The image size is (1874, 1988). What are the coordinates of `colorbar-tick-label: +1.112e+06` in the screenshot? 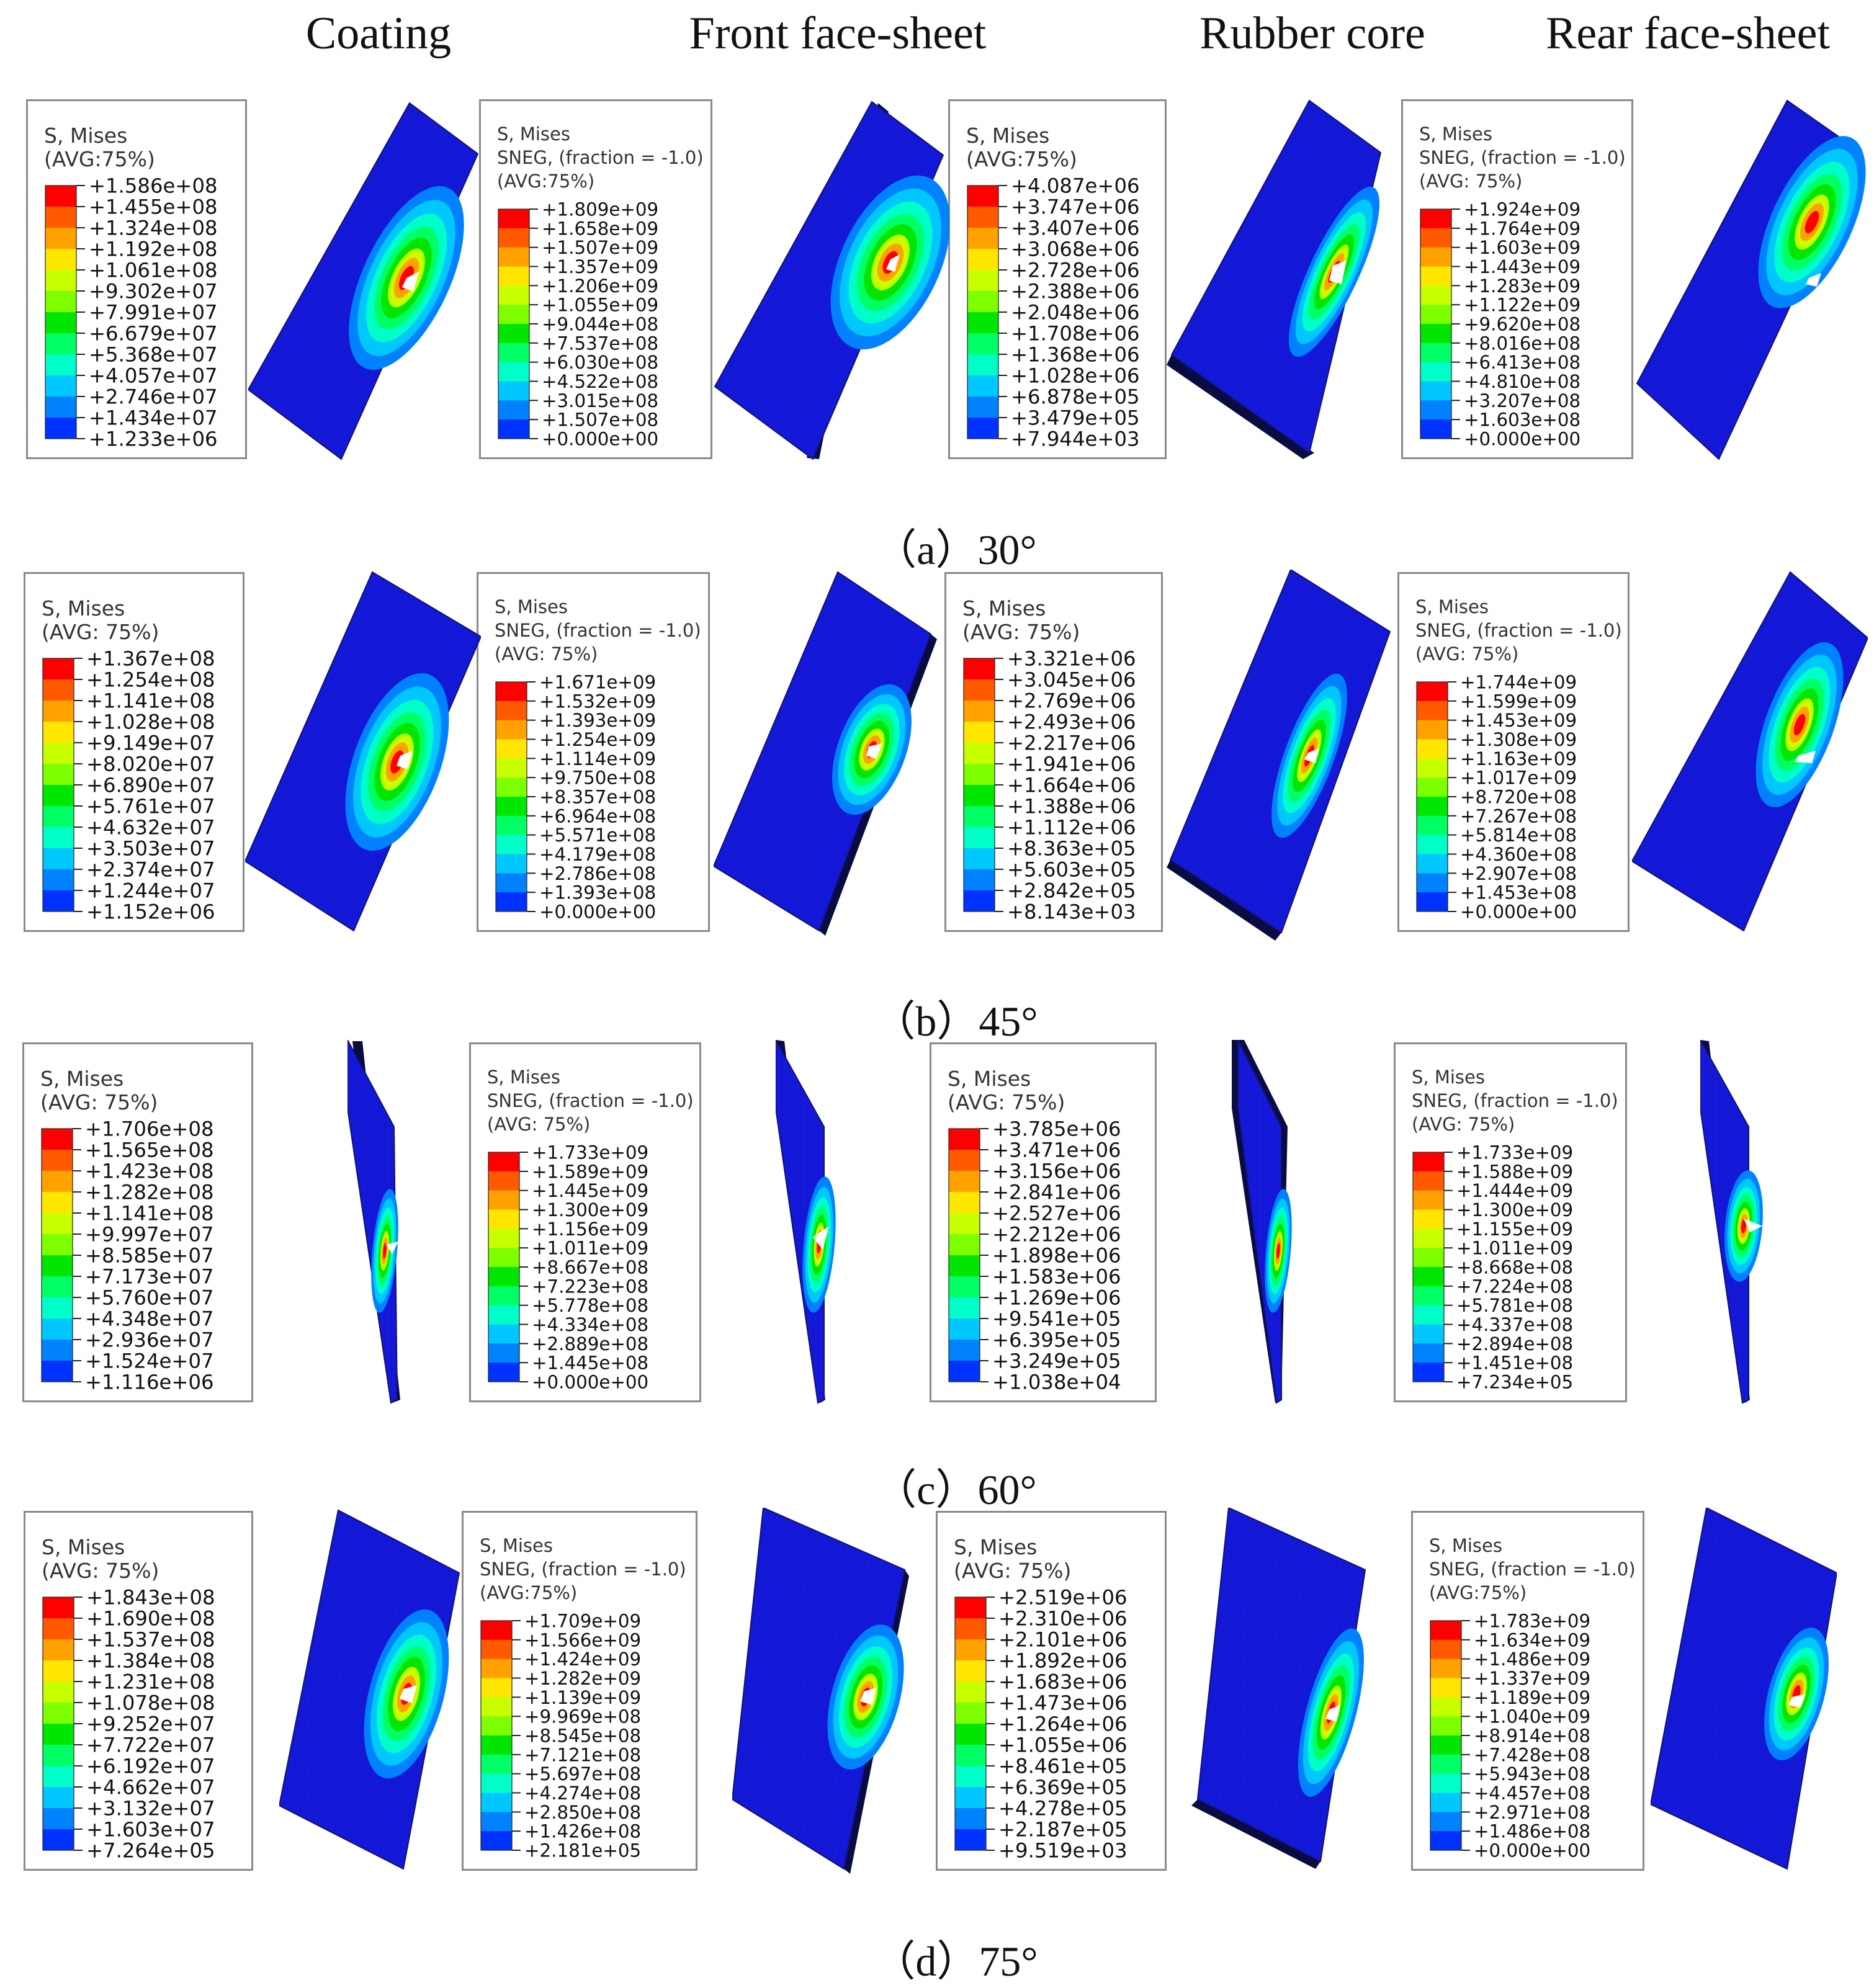 It's located at (1071, 828).